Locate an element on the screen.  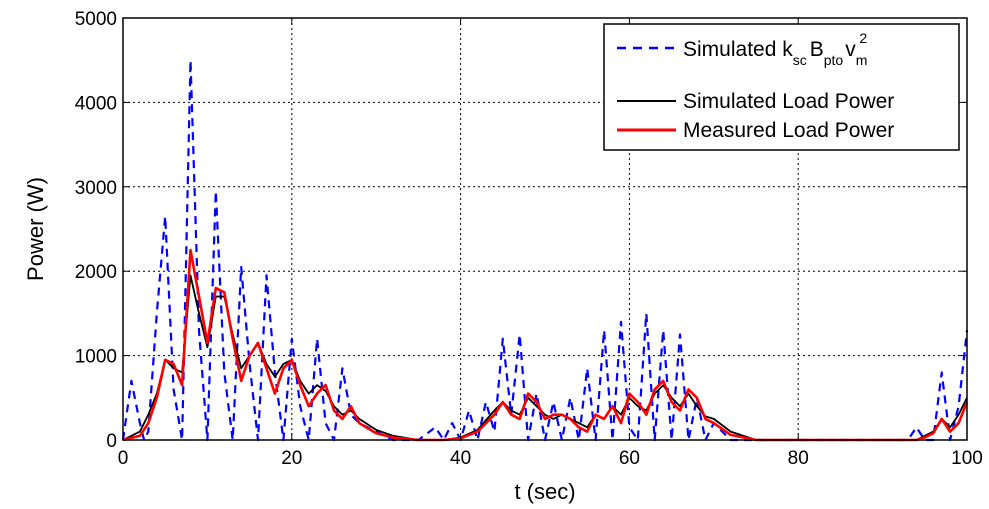
legend-k-main: Simulated k is located at coordinates (738, 49).